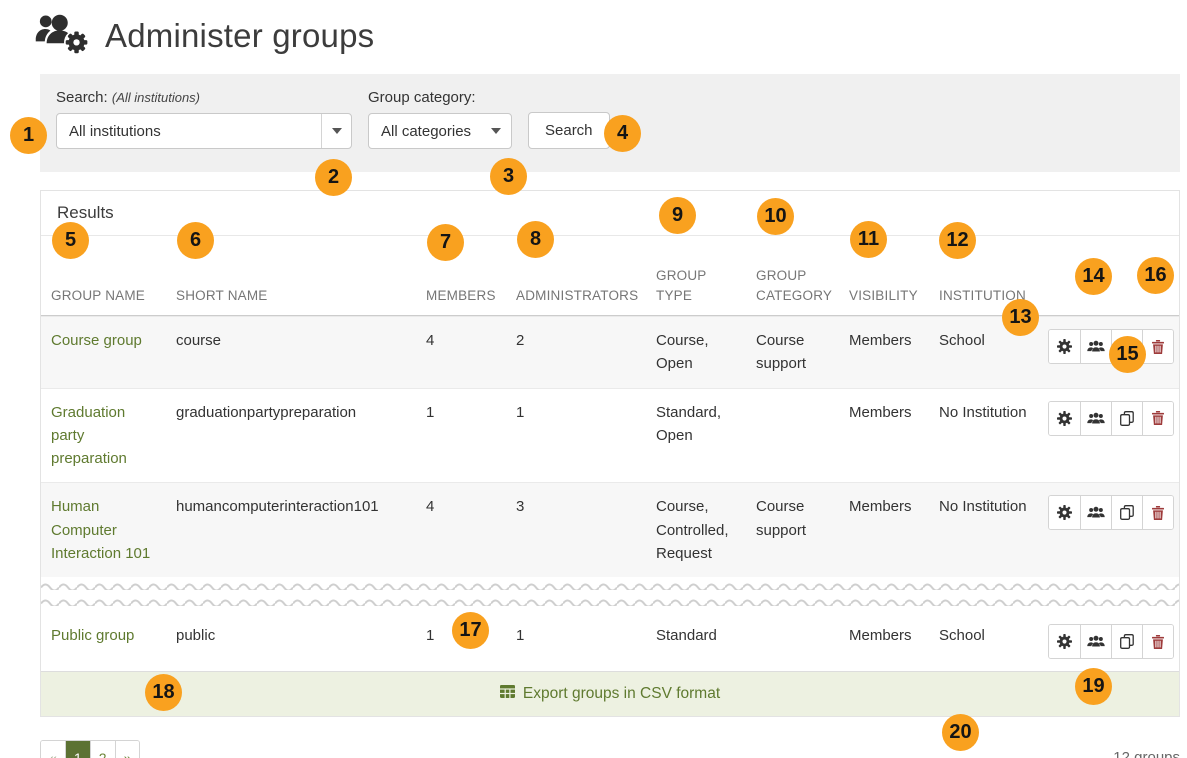  Describe the element at coordinates (266, 412) in the screenshot. I see `short-name: graduationpartypreparation` at that location.